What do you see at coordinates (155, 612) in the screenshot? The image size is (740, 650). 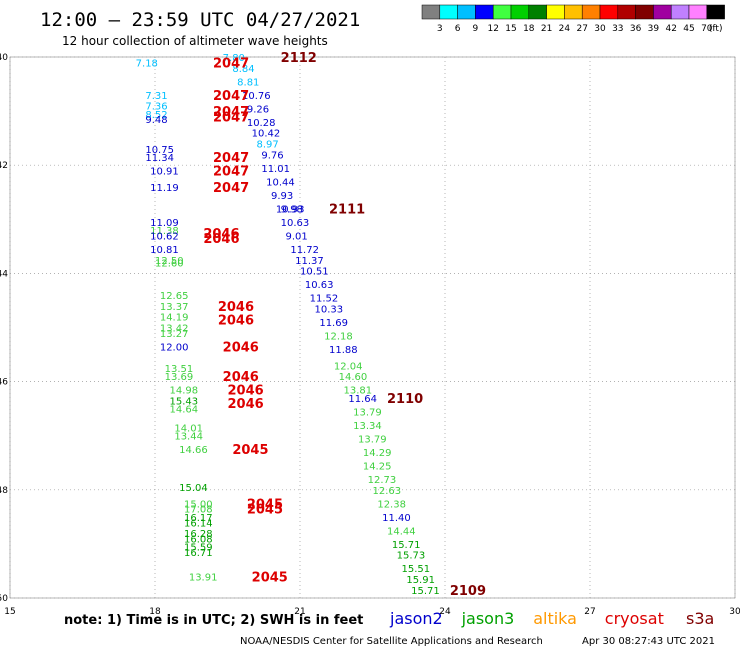 I see `x-tick-label: 18` at bounding box center [155, 612].